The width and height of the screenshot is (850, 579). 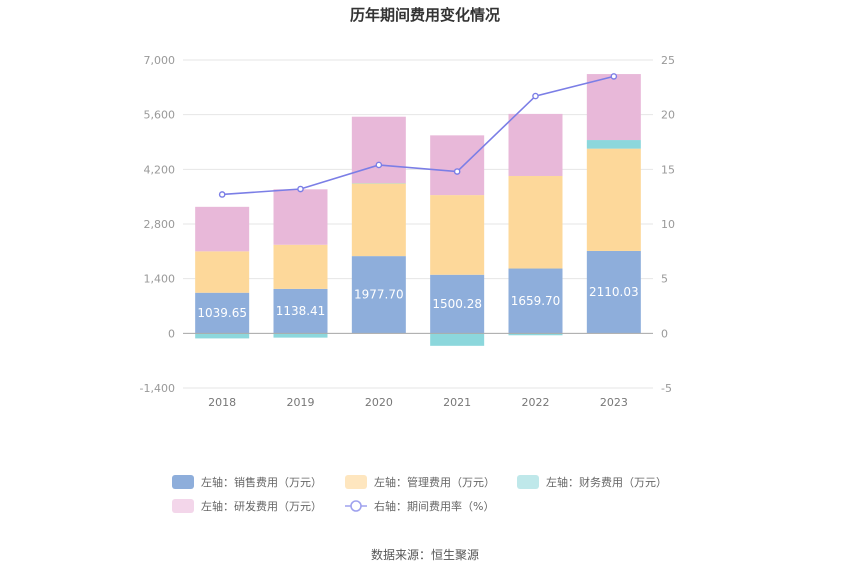 I want to click on right-tick-label: 15, so click(x=668, y=169).